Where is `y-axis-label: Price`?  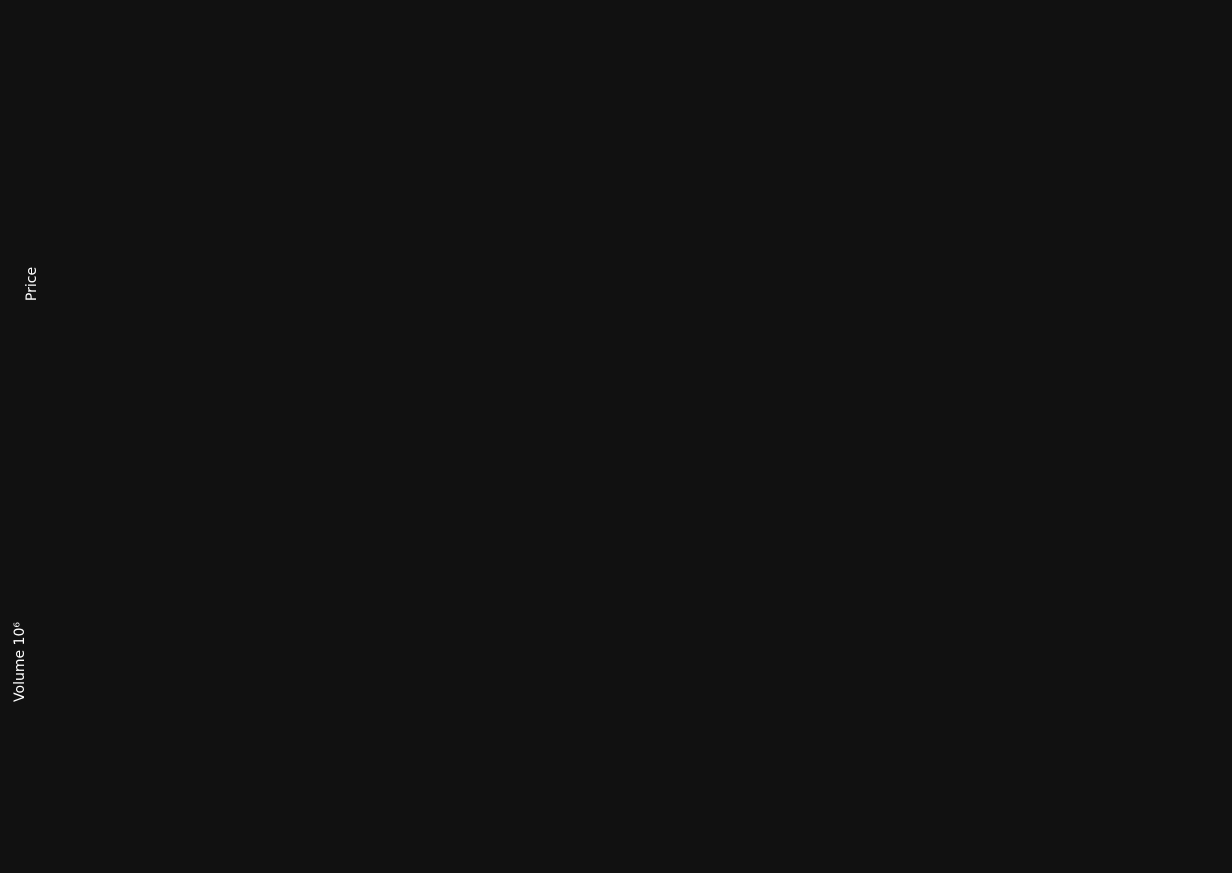
y-axis-label: Price is located at coordinates (32, 284).